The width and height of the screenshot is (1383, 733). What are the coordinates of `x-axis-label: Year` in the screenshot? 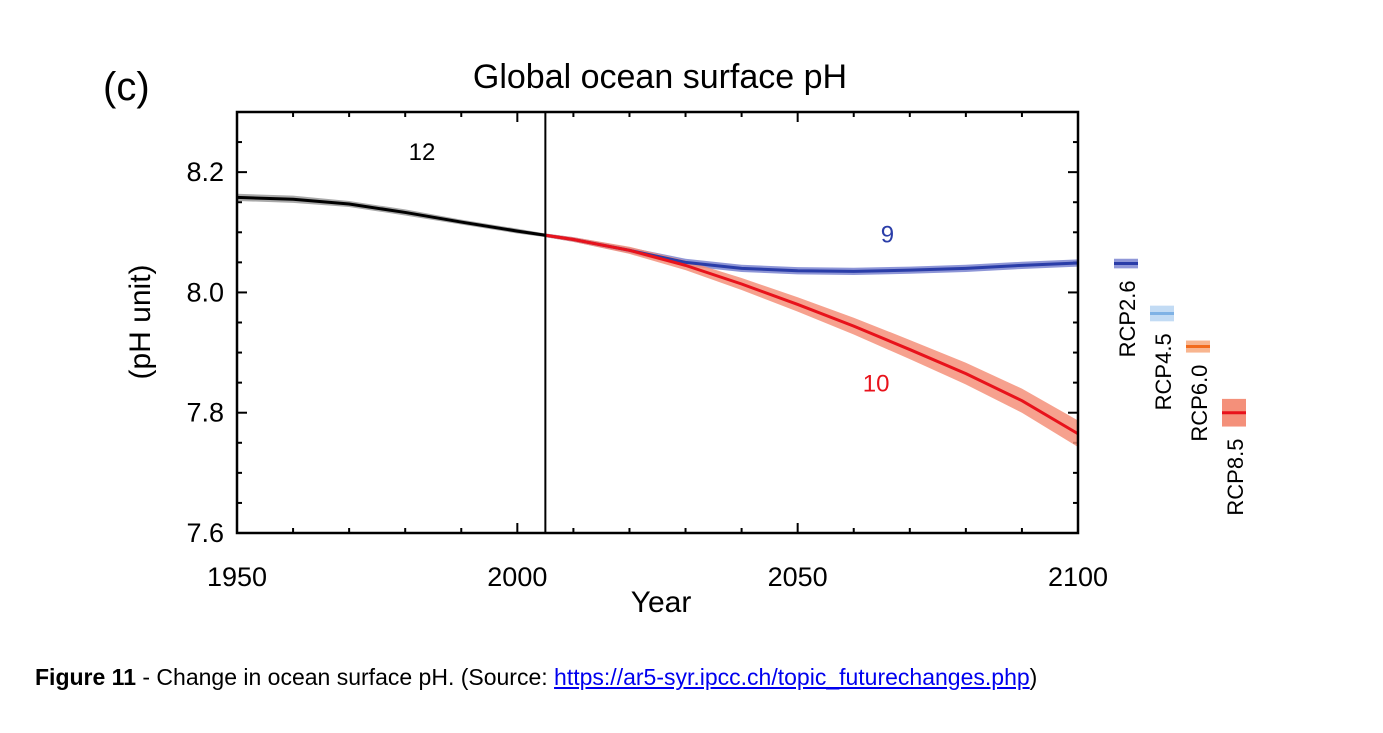 It's located at (661, 602).